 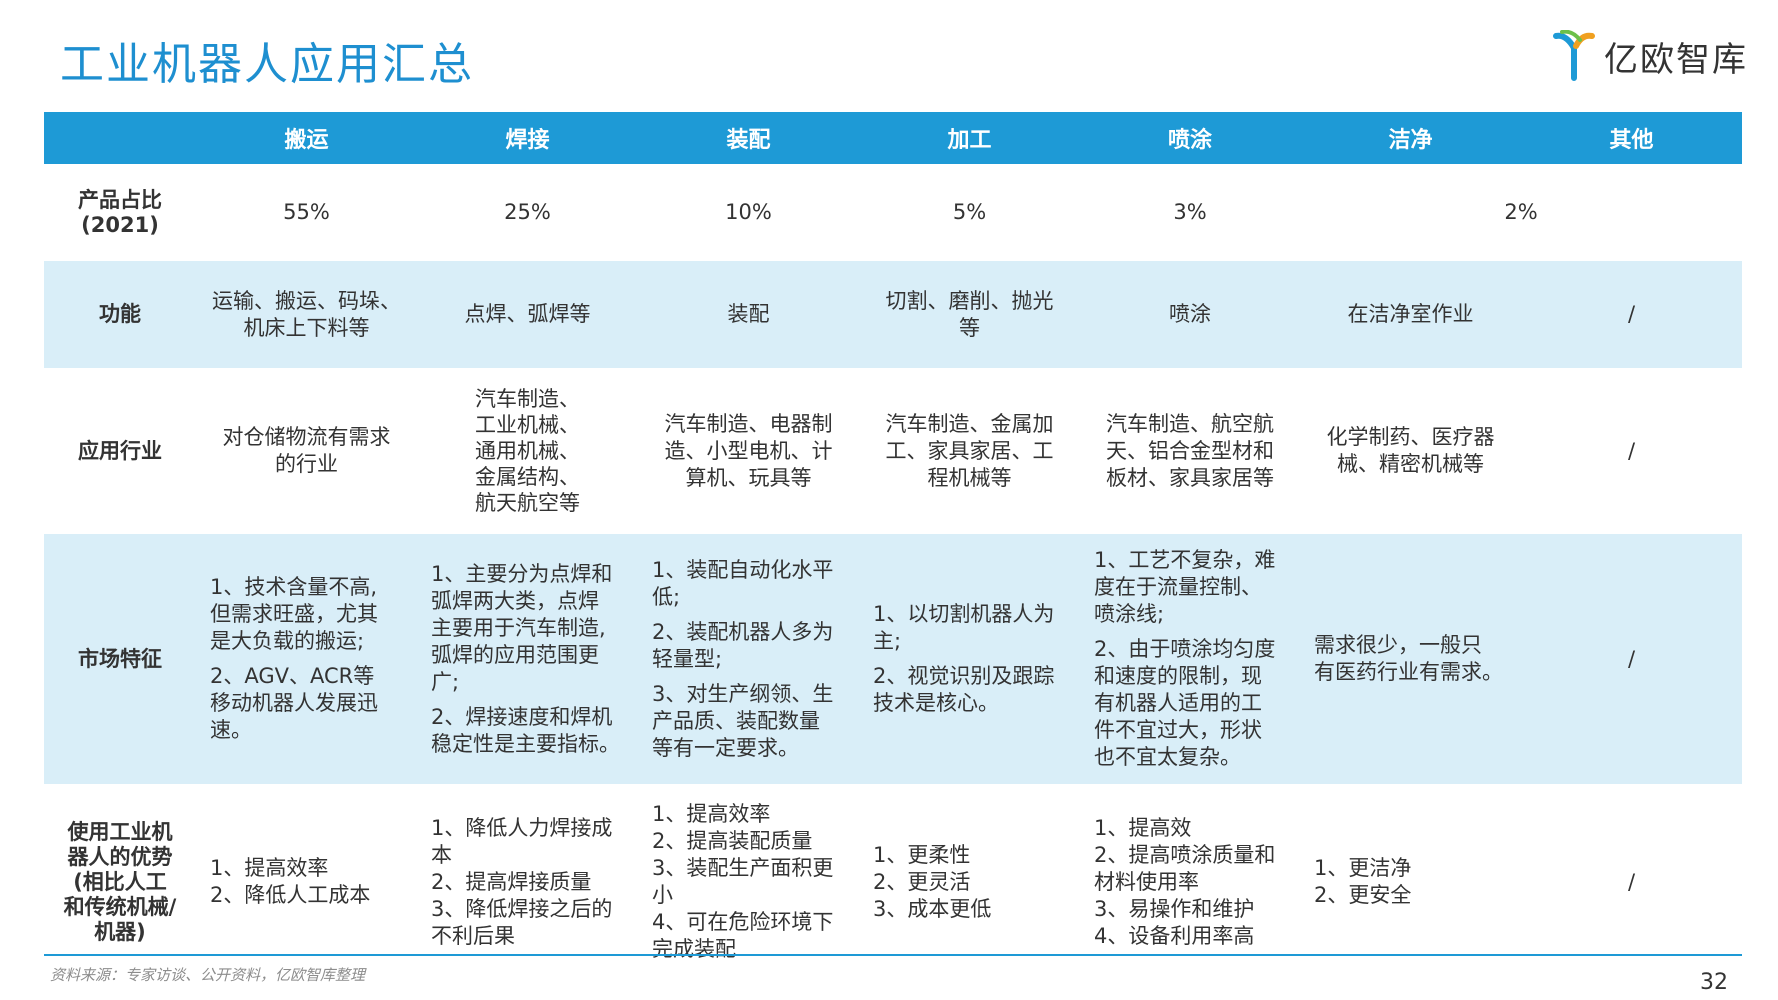 What do you see at coordinates (969, 212) in the screenshot?
I see `share-processing: 5%` at bounding box center [969, 212].